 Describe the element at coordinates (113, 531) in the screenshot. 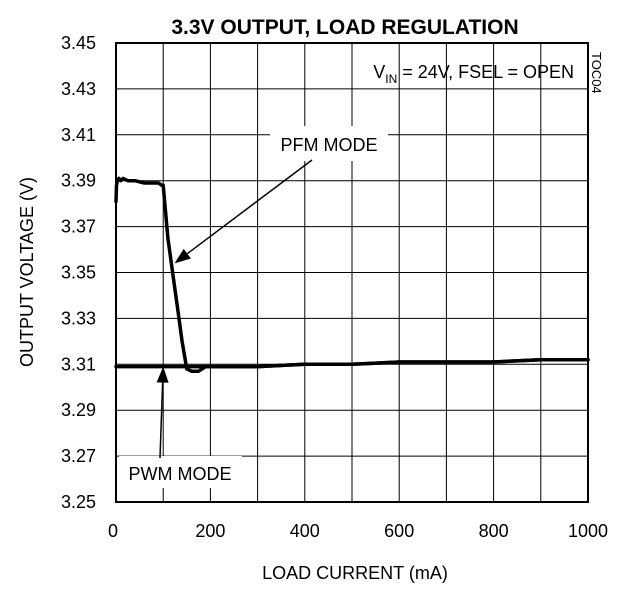

I see `x-tick-label: 0` at that location.